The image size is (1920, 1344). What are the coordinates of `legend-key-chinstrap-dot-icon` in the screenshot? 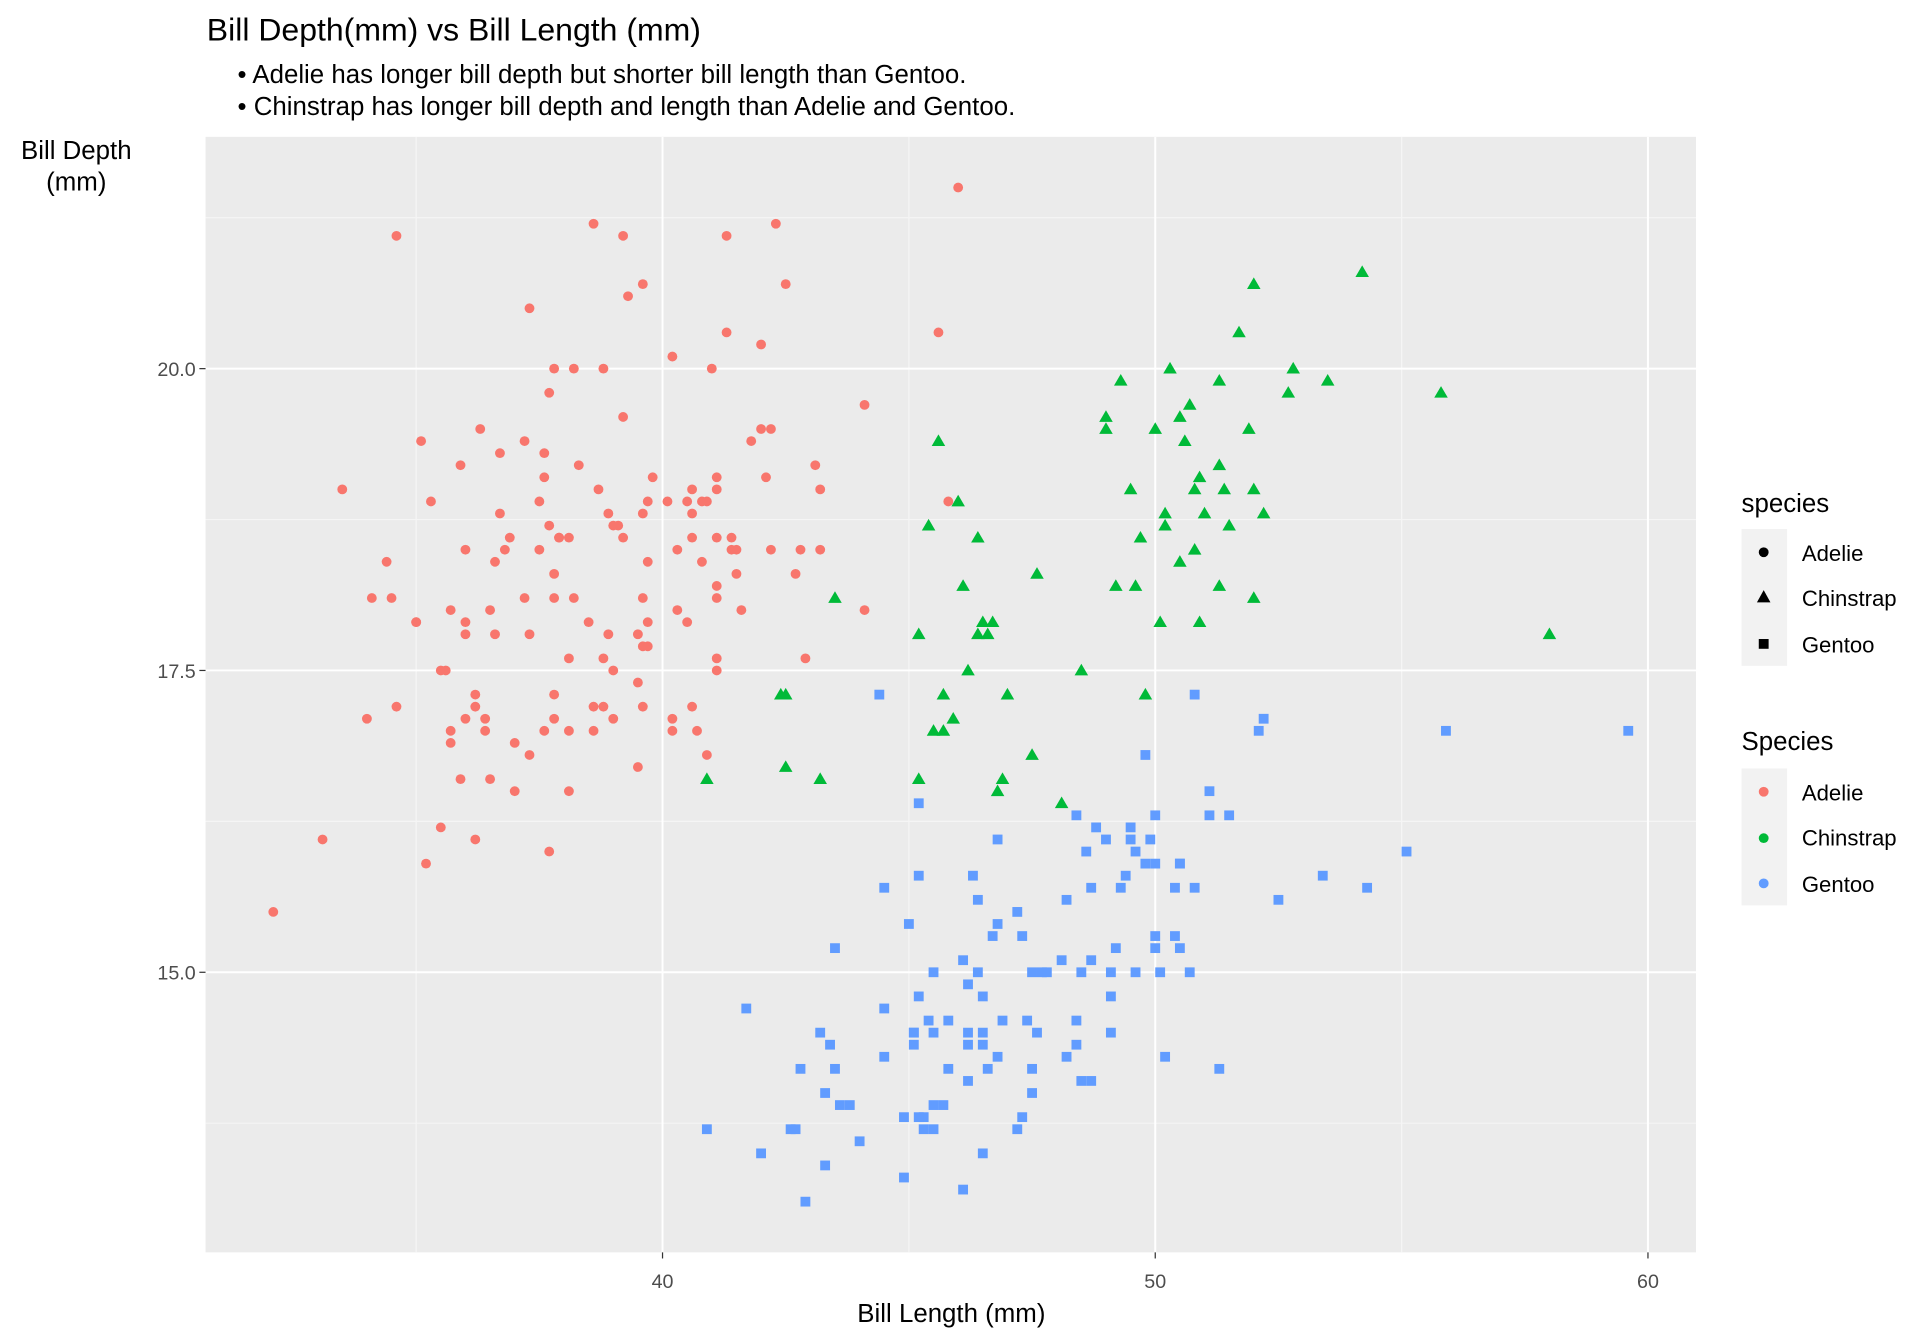 It's located at (1763, 838).